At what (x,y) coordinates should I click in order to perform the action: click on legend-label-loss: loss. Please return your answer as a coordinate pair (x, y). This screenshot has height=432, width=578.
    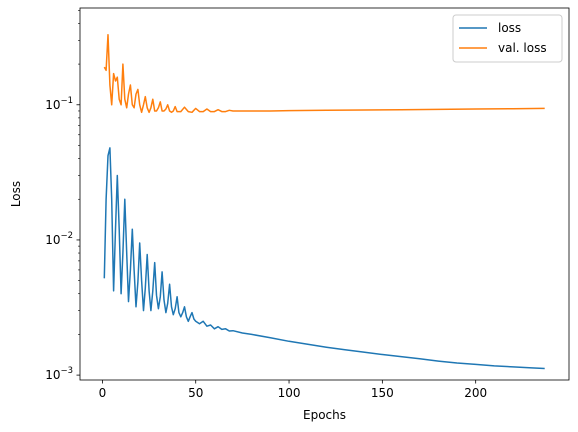
    Looking at the image, I should click on (509, 28).